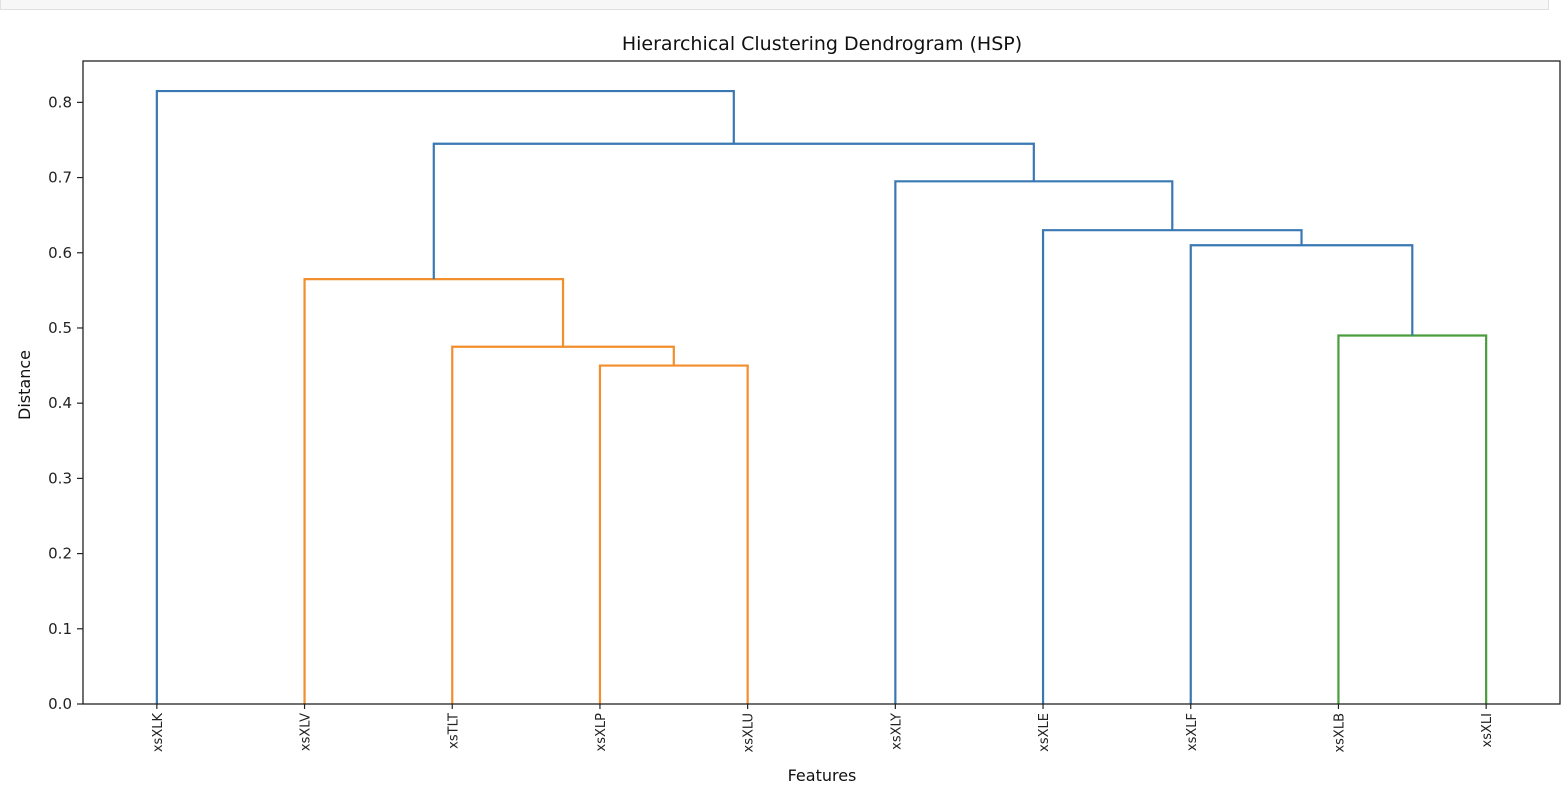 The image size is (1562, 796). Describe the element at coordinates (453, 731) in the screenshot. I see `leaf-label: xsTLT` at that location.